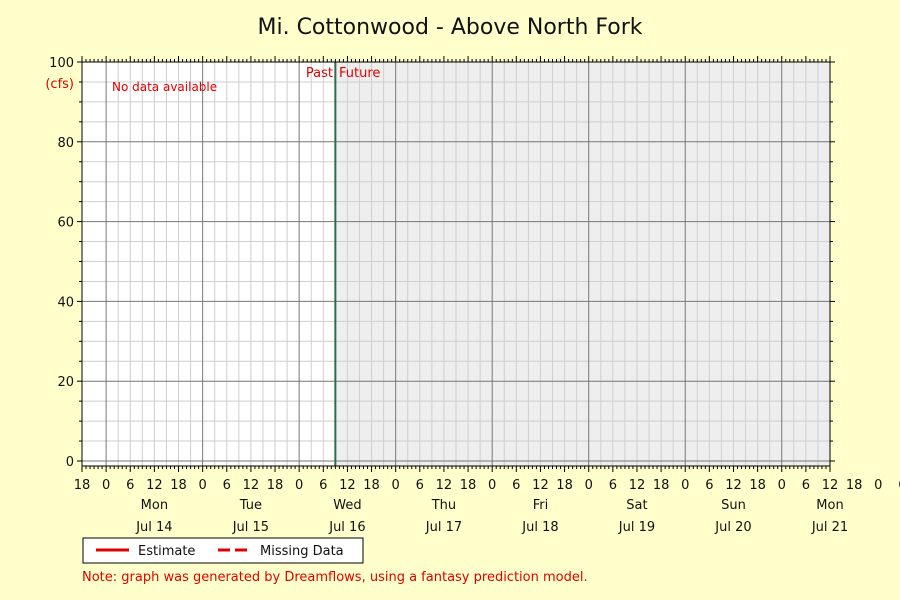 Image resolution: width=900 pixels, height=600 pixels. Describe the element at coordinates (166, 551) in the screenshot. I see `legend-estimate-label: Estimate` at that location.